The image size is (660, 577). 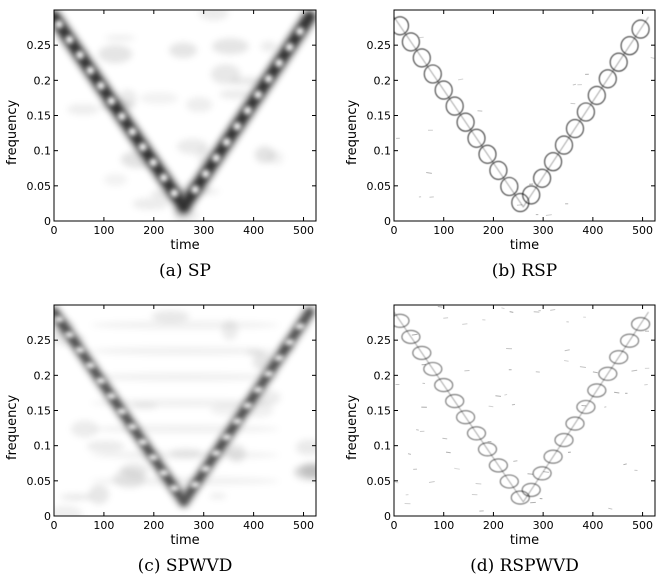 I want to click on panel-caption: (d) RSPWVD, so click(x=524, y=566).